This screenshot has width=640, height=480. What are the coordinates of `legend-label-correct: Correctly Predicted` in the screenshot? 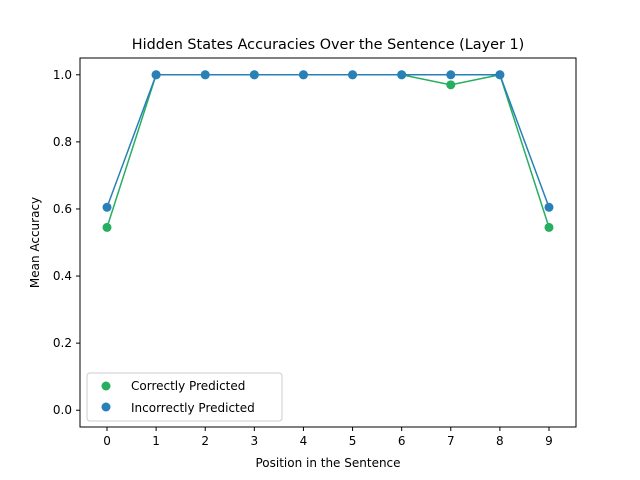 It's located at (188, 386).